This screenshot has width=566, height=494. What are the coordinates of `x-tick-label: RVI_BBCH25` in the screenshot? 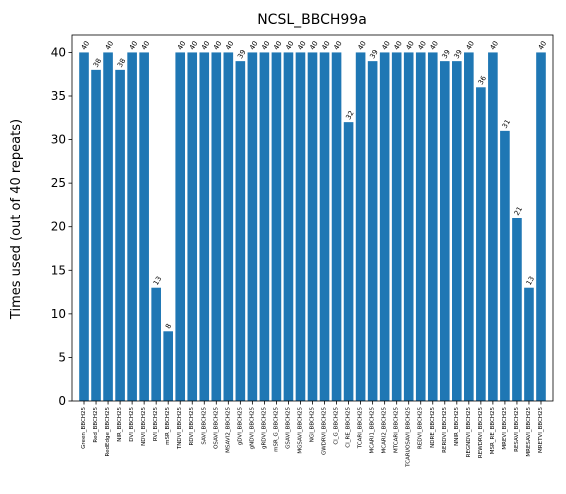 It's located at (156, 424).